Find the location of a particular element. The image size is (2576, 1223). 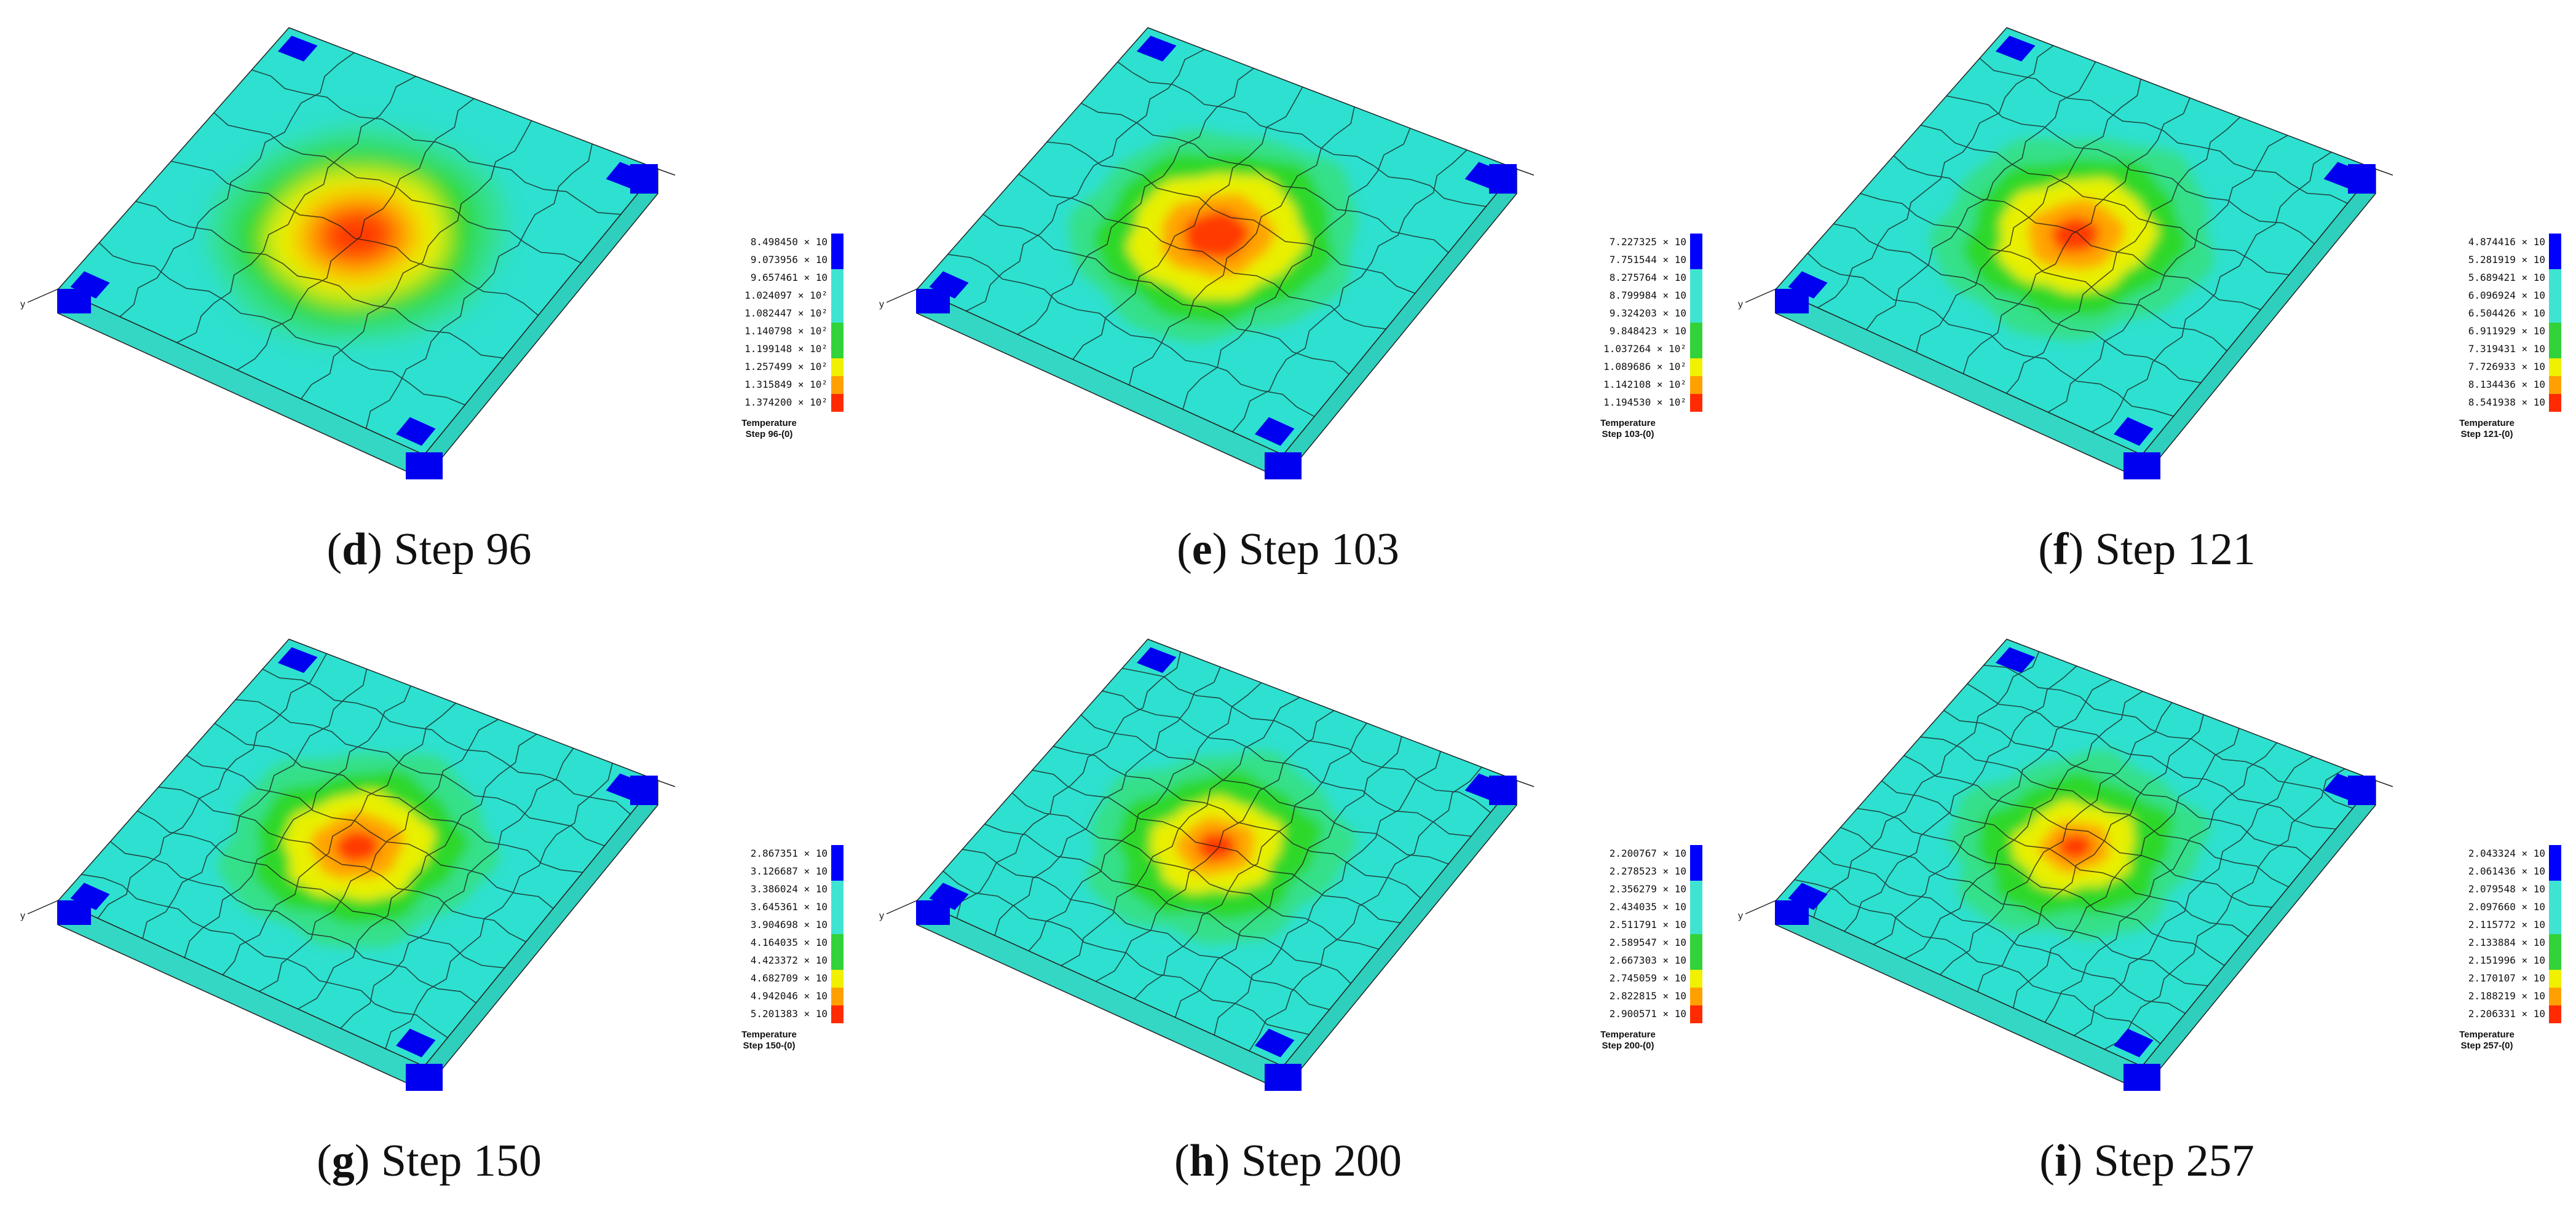

legend-row: 2.151996 × 10 is located at coordinates (2489, 961).